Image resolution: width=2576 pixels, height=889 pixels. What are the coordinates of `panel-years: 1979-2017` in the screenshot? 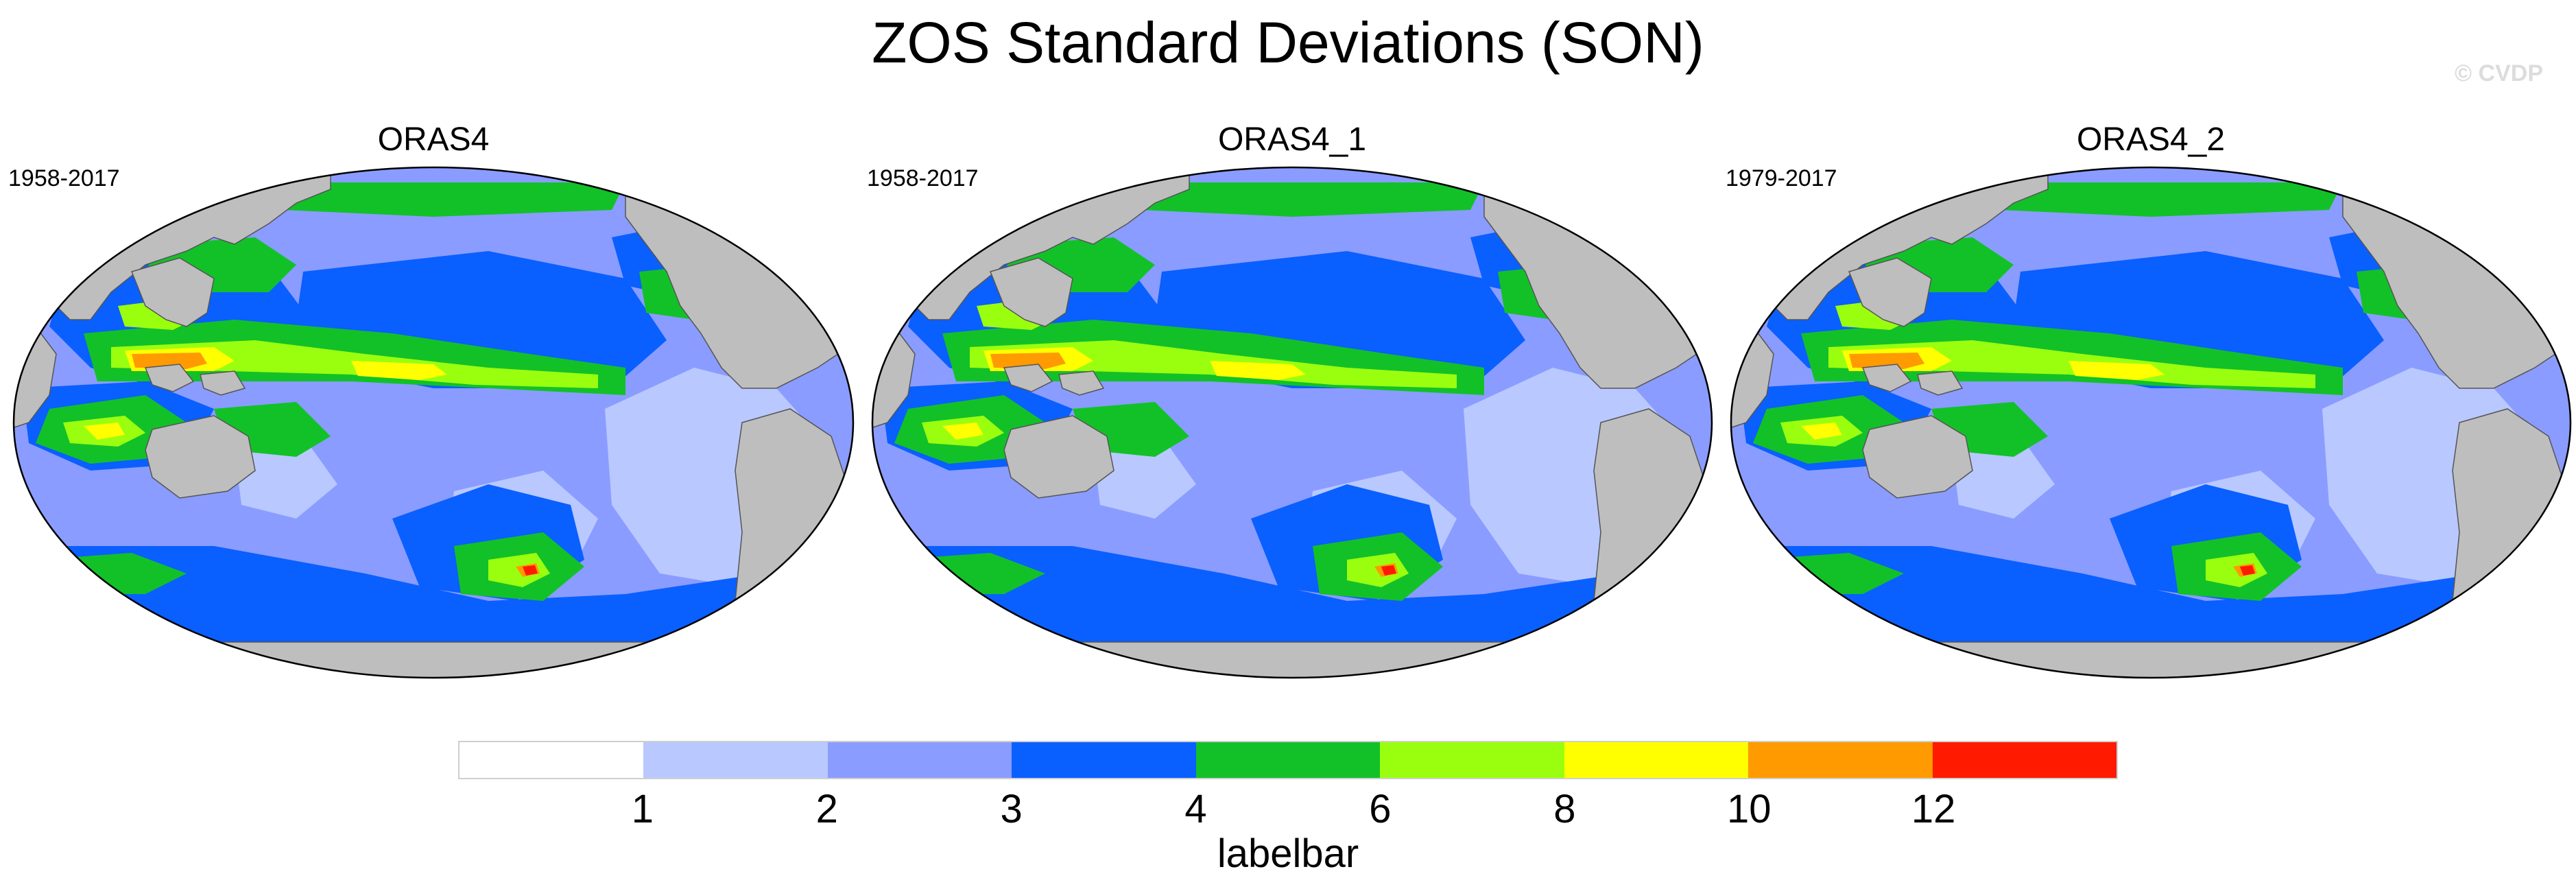 It's located at (1781, 178).